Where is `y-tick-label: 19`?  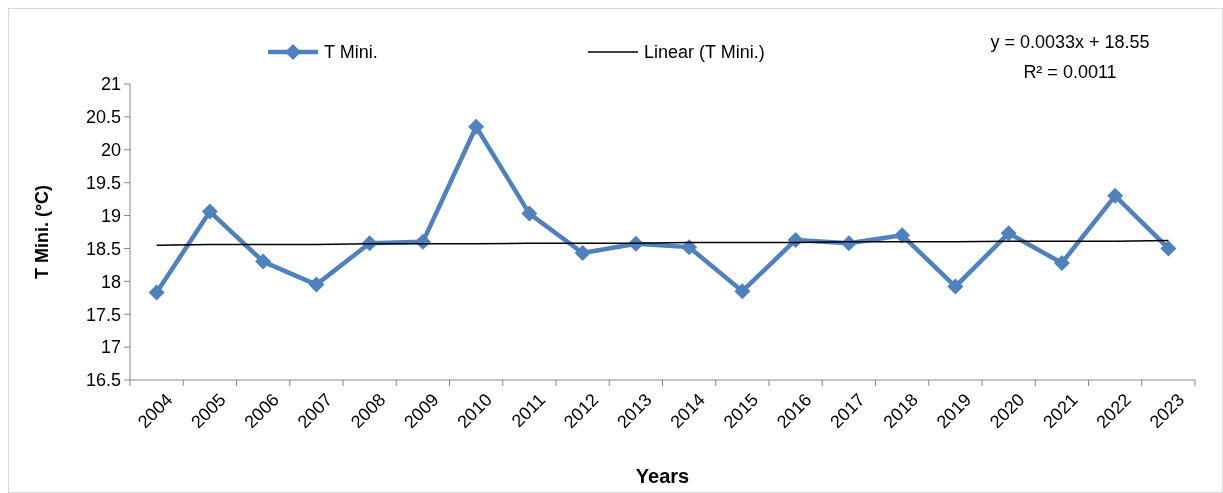
y-tick-label: 19 is located at coordinates (110, 215).